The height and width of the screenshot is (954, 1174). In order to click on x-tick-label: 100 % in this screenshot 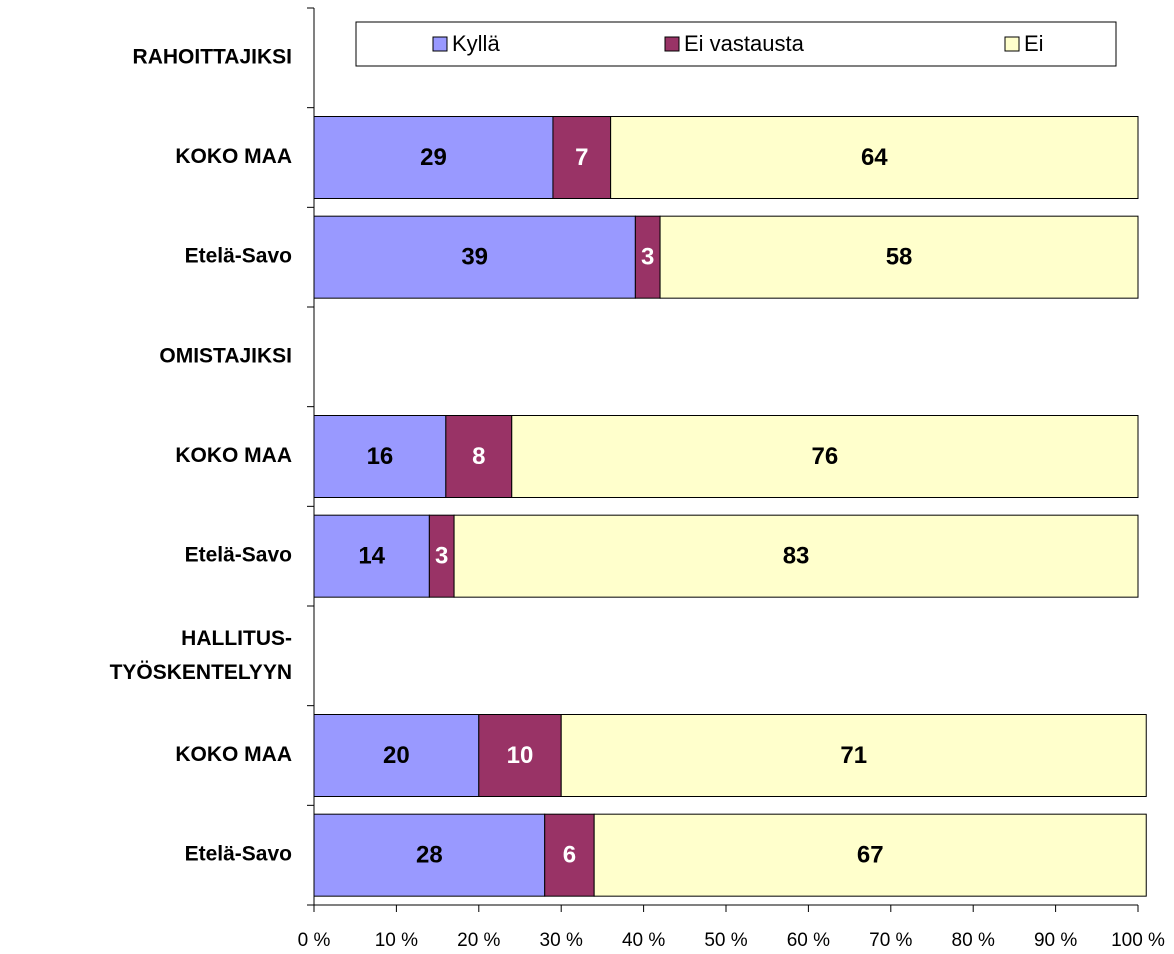, I will do `click(1138, 940)`.